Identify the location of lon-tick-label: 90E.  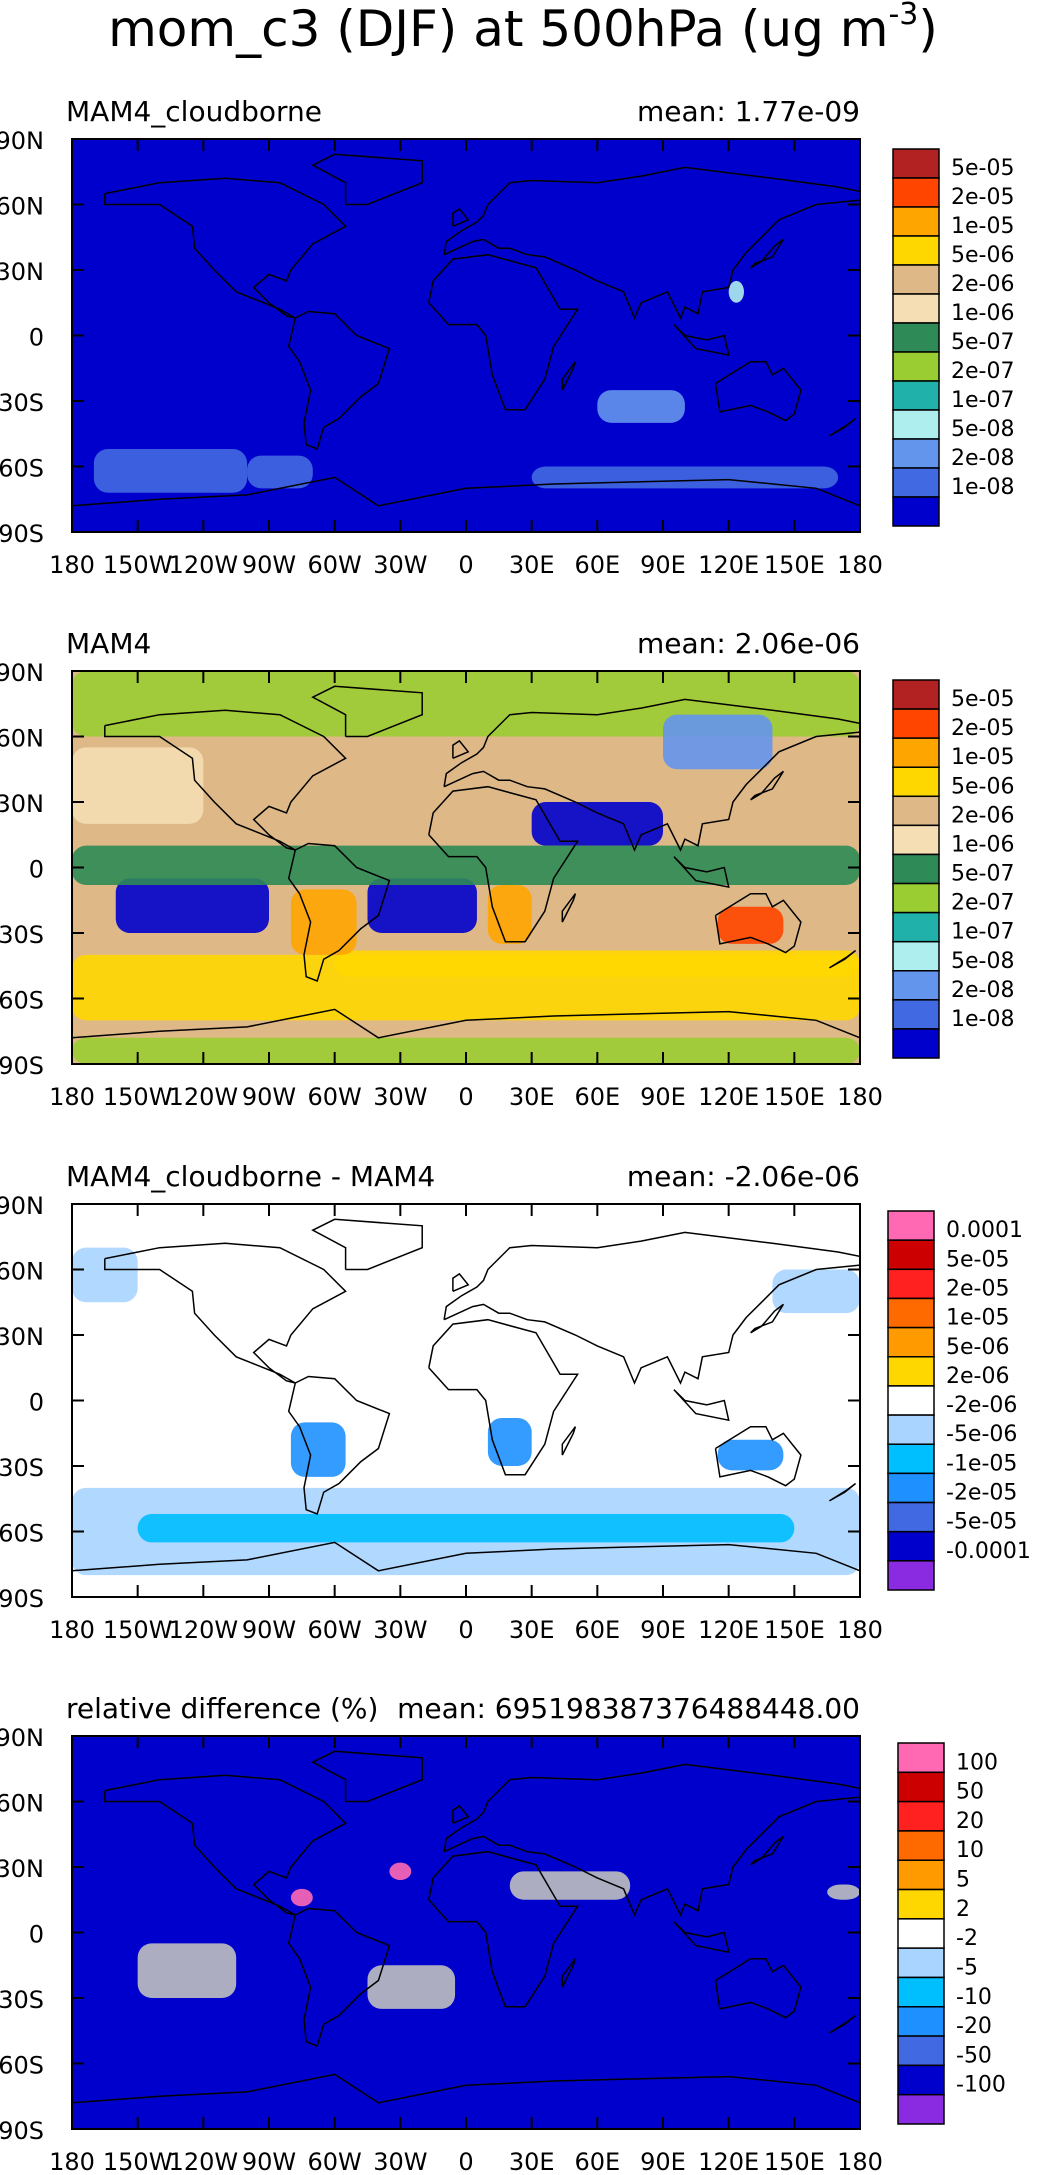
(663, 1630).